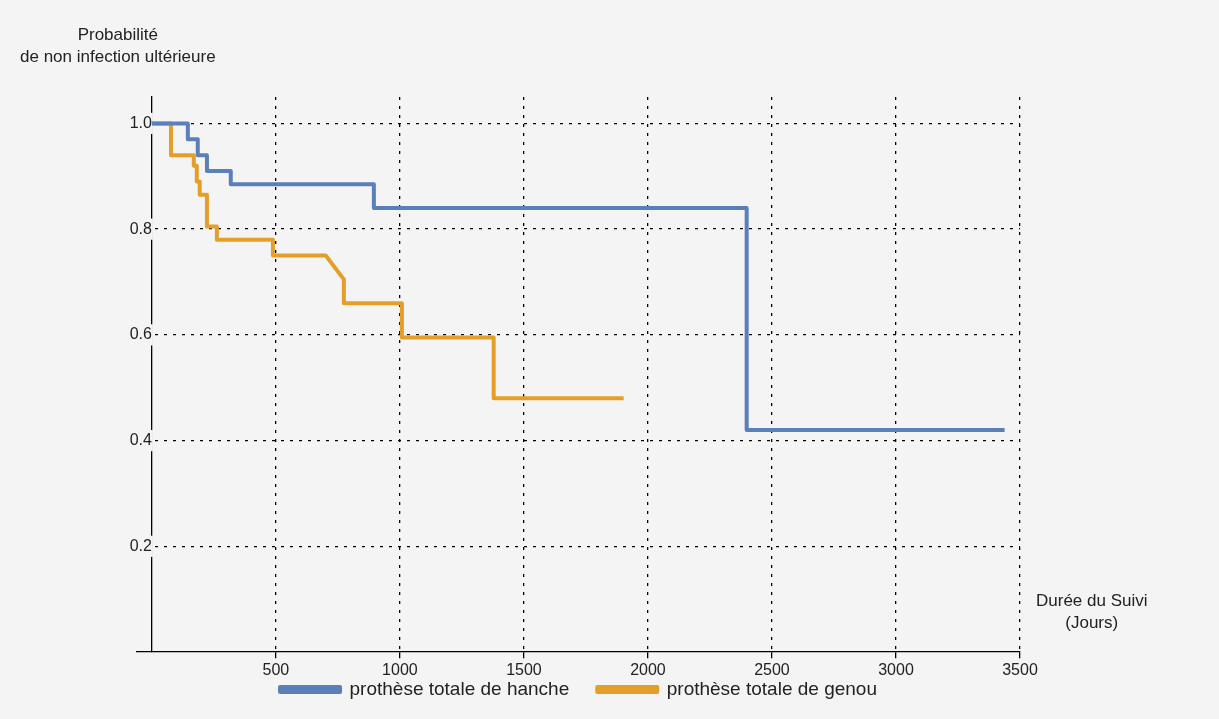 Image resolution: width=1219 pixels, height=719 pixels. Describe the element at coordinates (648, 670) in the screenshot. I see `x-tick-label: 2000` at that location.